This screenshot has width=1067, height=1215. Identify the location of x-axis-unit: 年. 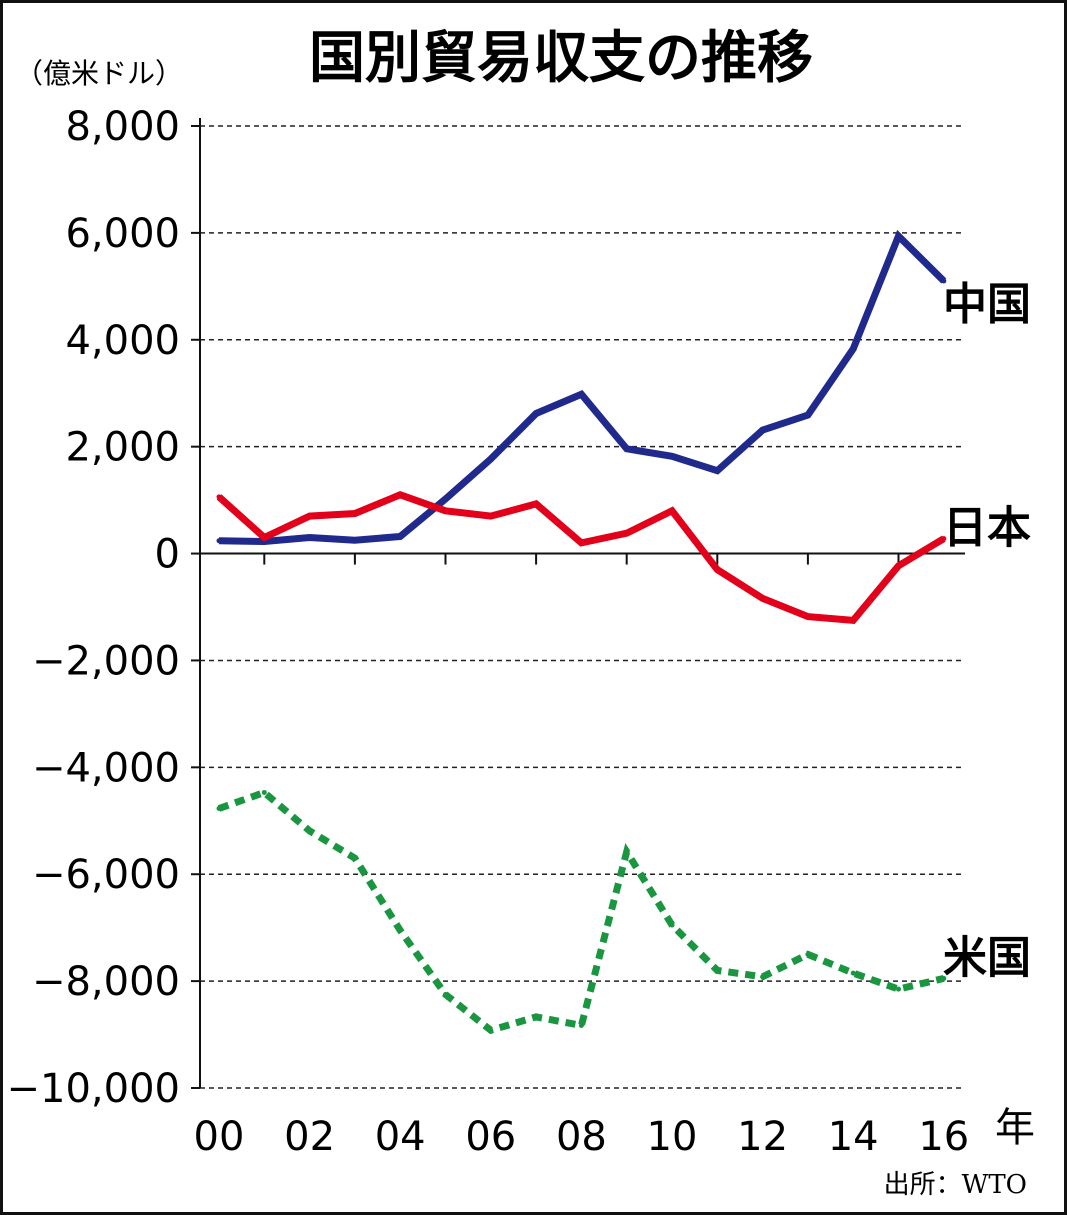
(1015, 1128).